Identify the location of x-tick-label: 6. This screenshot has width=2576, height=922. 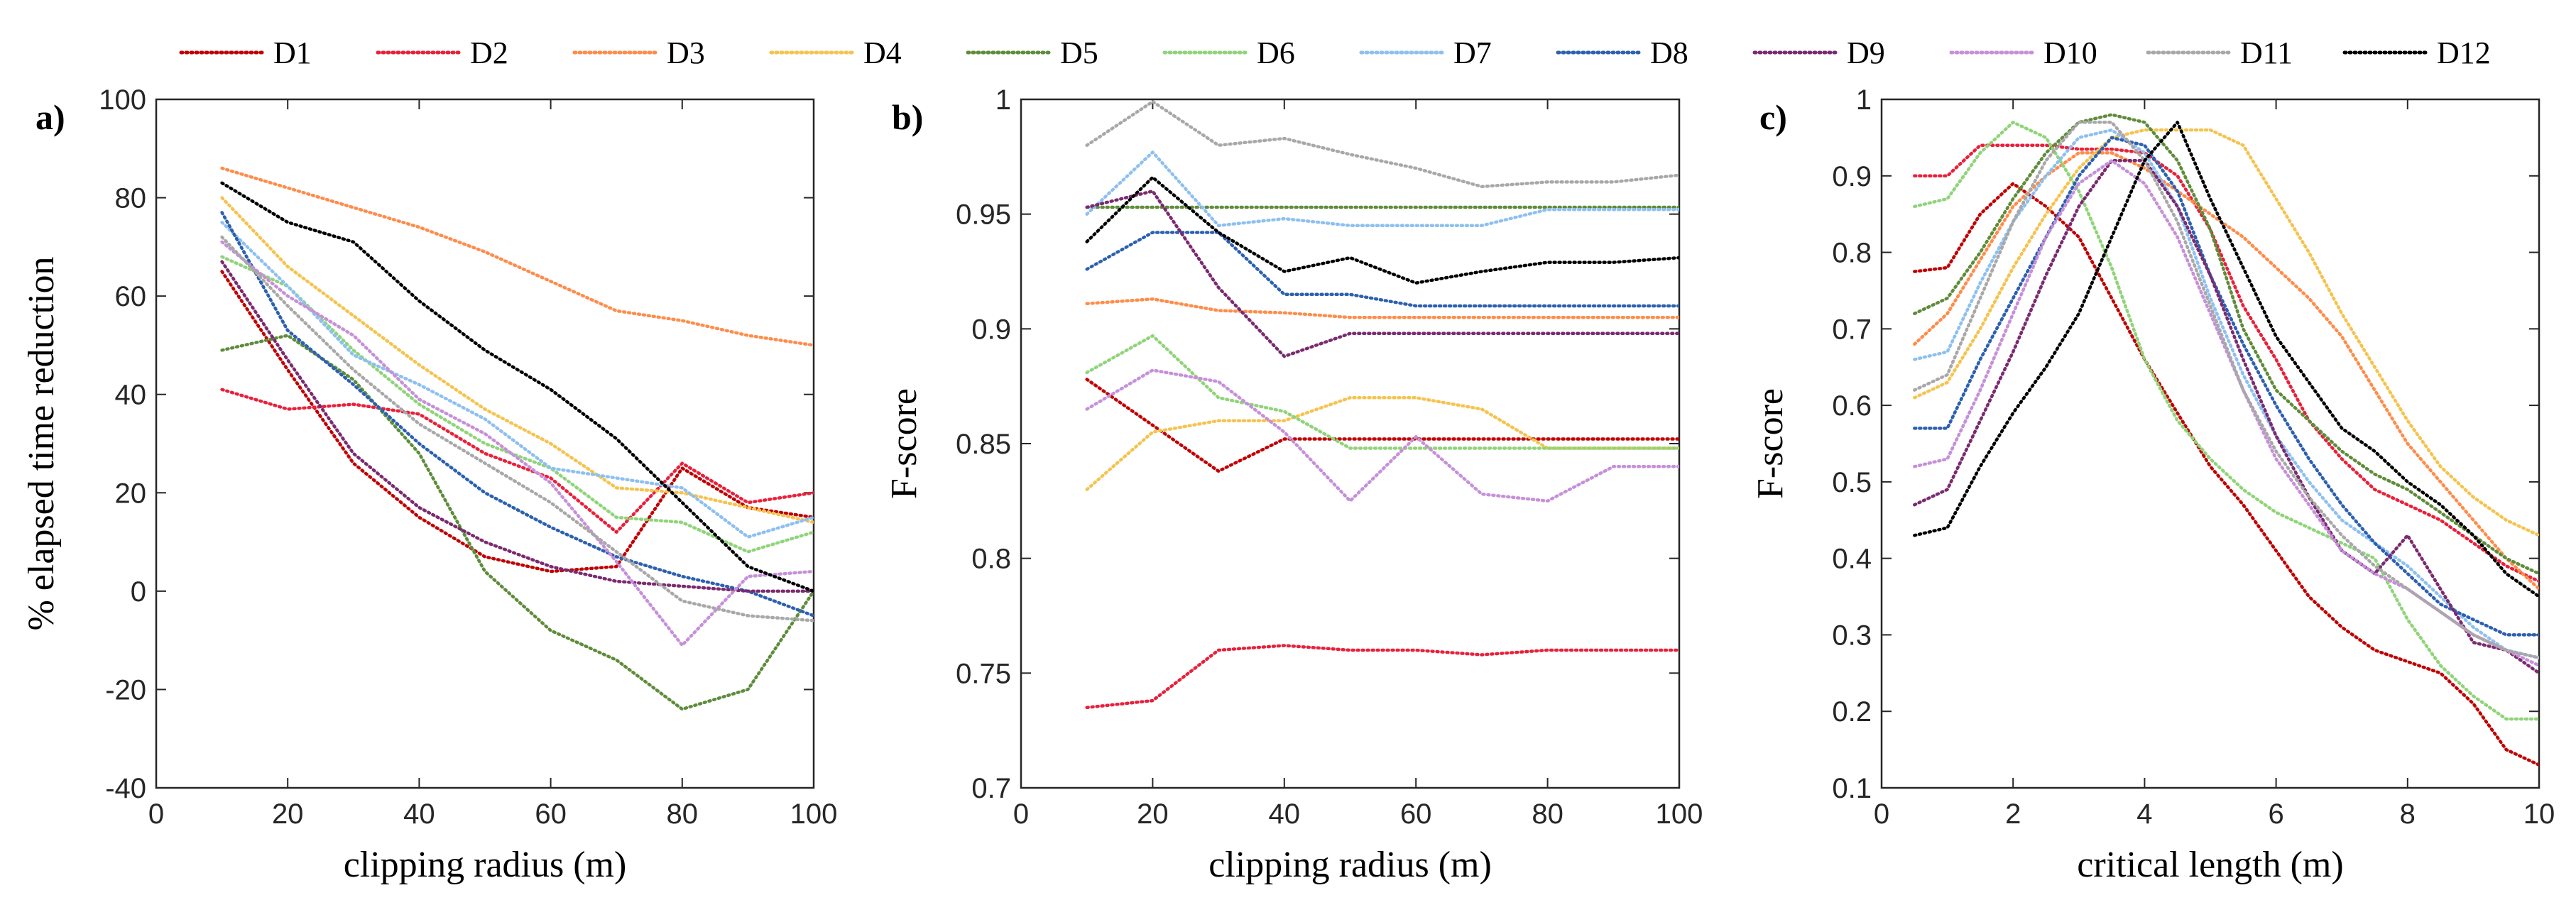
(2275, 814).